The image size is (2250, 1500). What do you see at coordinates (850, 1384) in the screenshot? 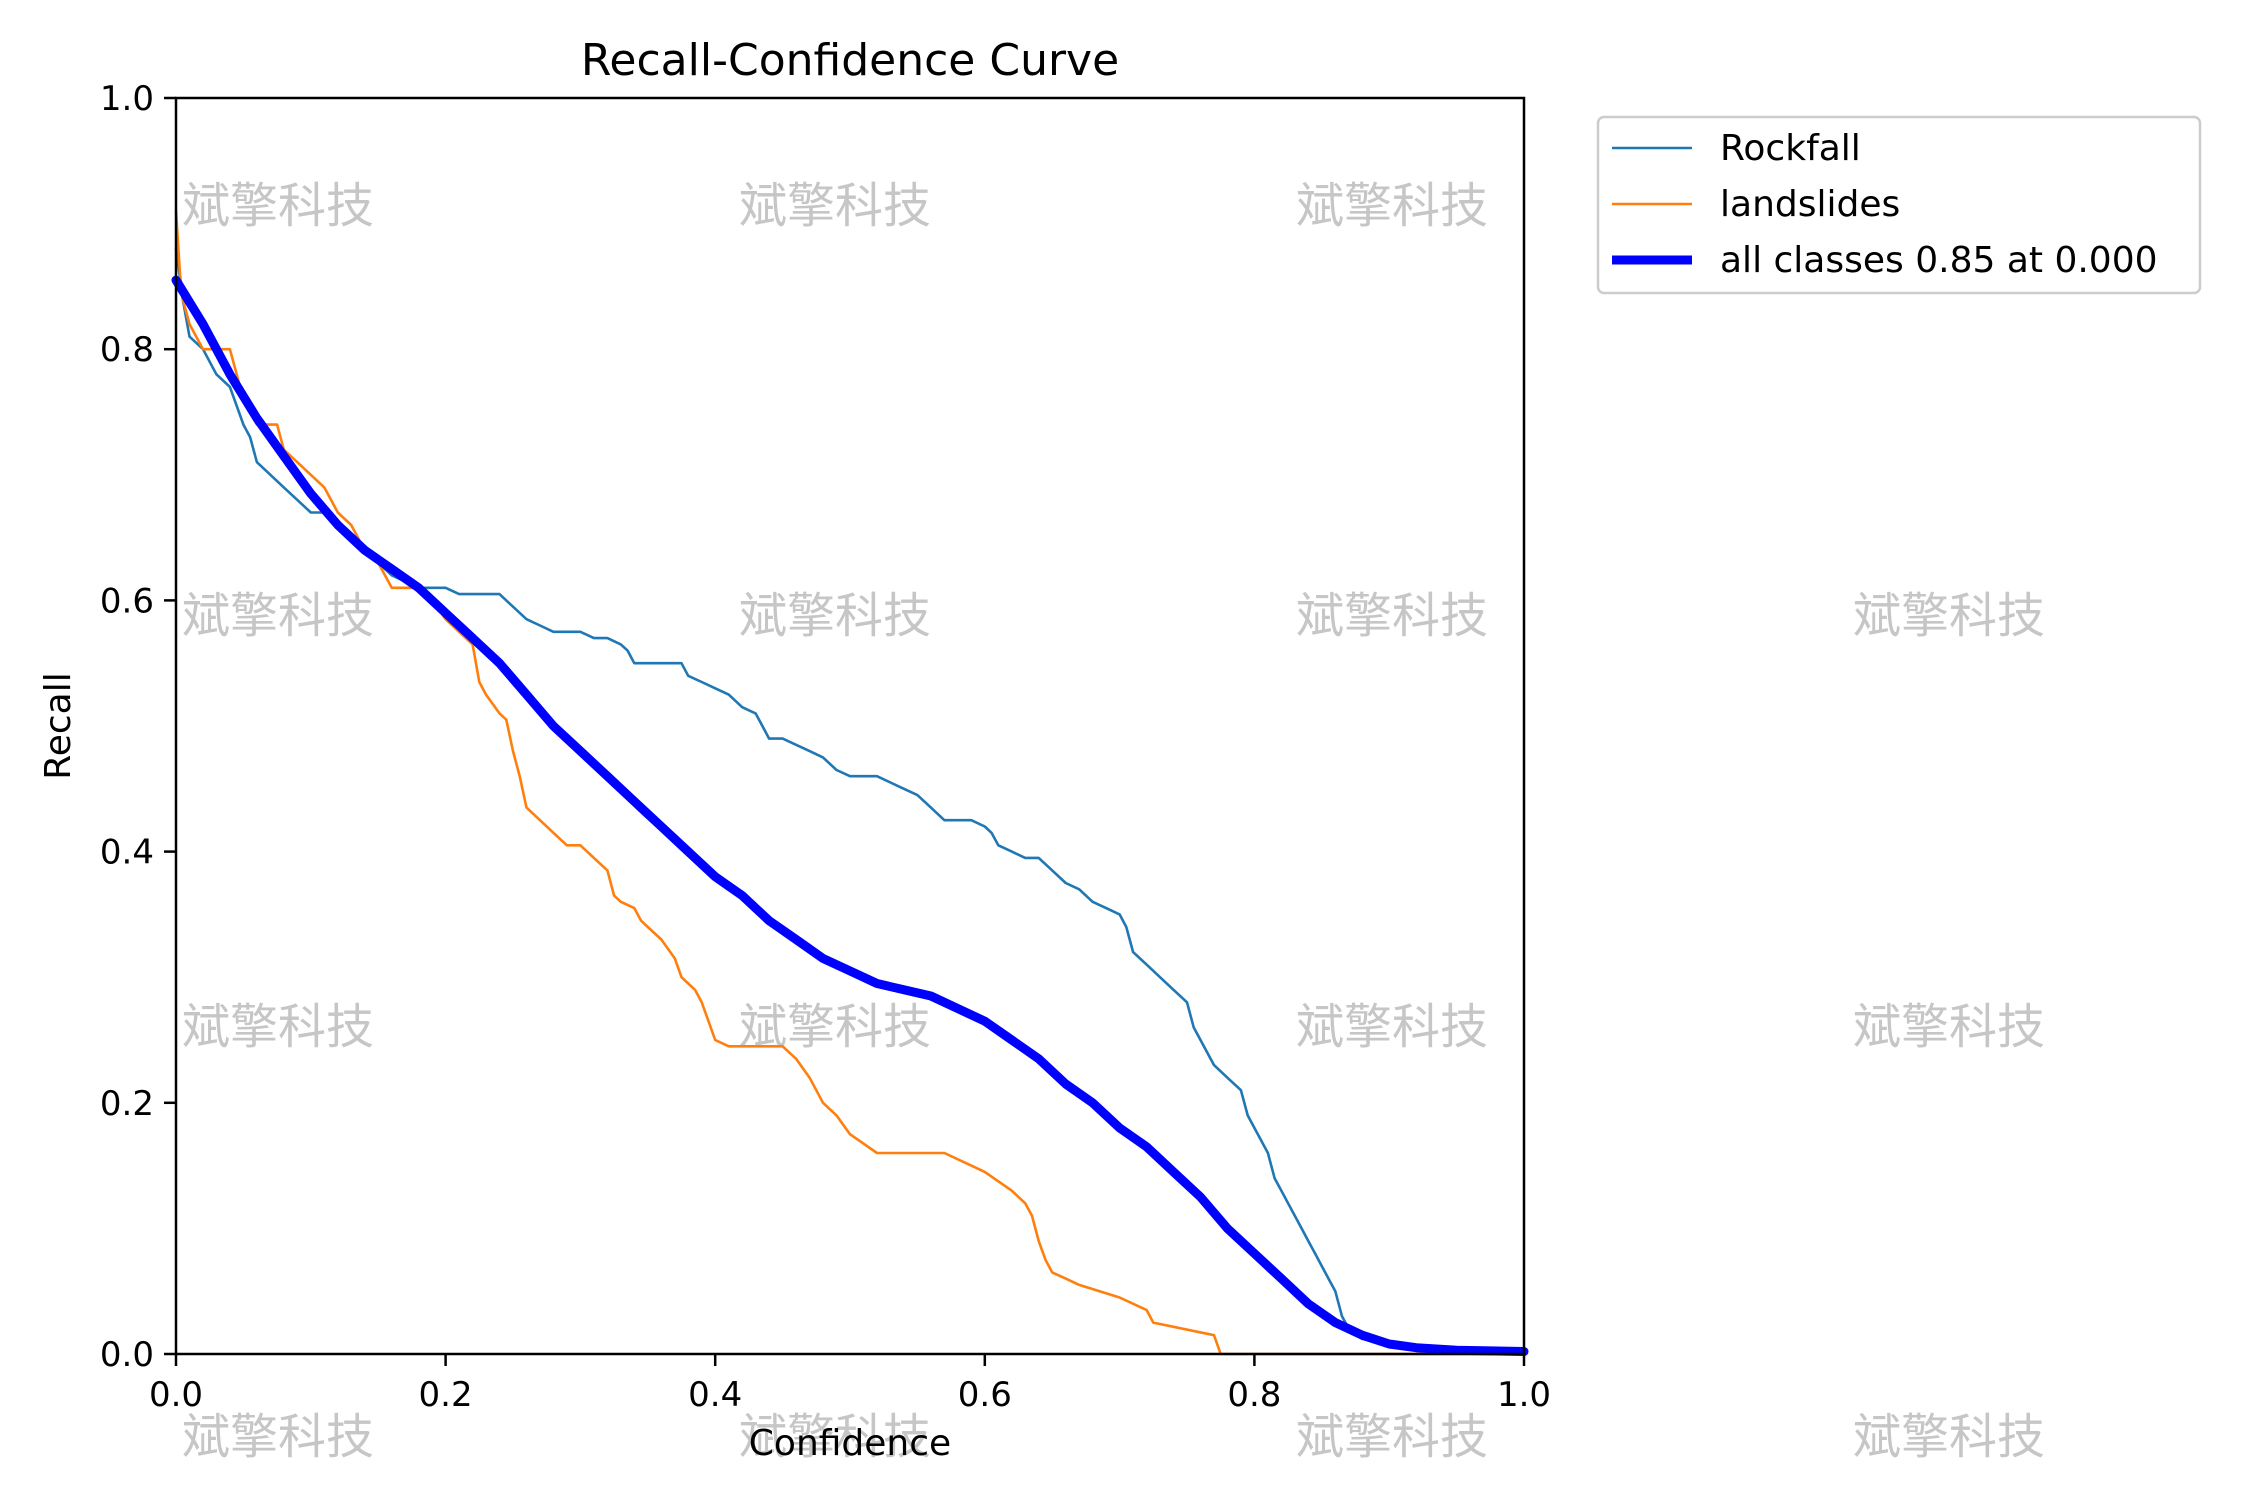
I see `x-axis-ticks: 0.0 0.2 0.4 0.6 0.8 1.0` at bounding box center [850, 1384].